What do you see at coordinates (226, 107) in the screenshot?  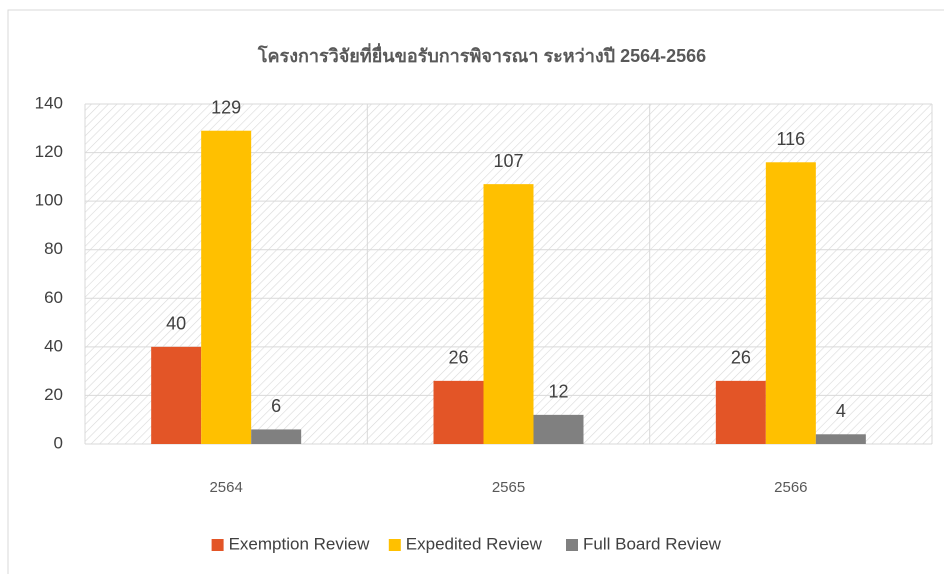 I see `data-label: 129` at bounding box center [226, 107].